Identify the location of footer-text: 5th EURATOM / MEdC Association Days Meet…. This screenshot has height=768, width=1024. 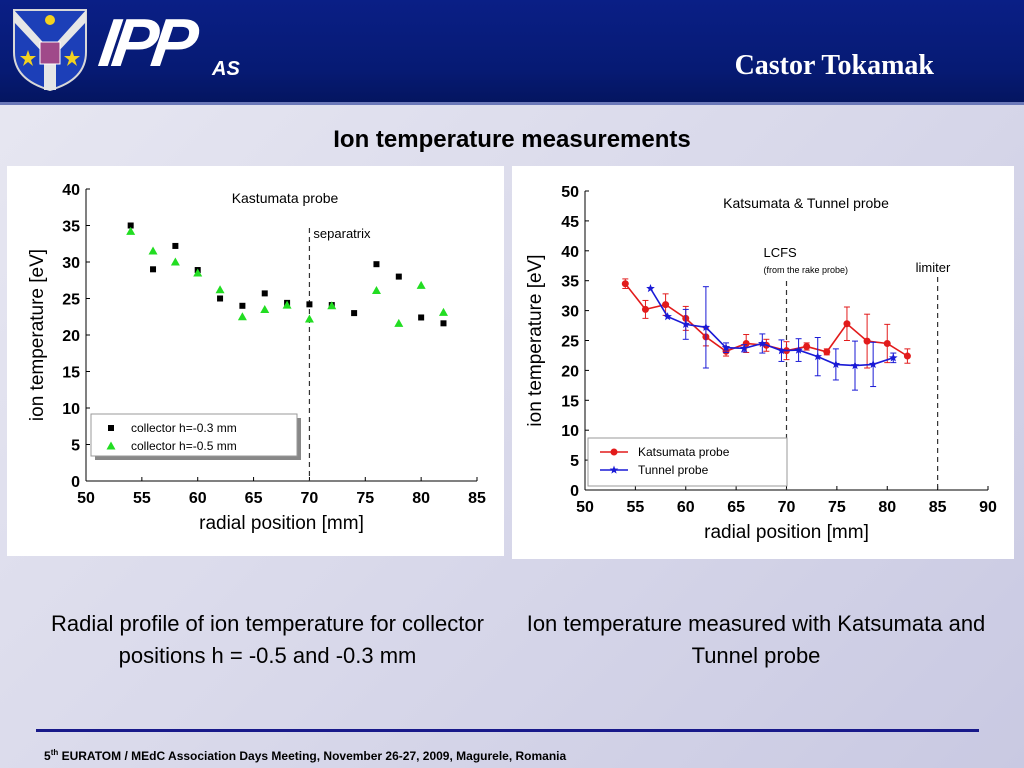
(305, 755).